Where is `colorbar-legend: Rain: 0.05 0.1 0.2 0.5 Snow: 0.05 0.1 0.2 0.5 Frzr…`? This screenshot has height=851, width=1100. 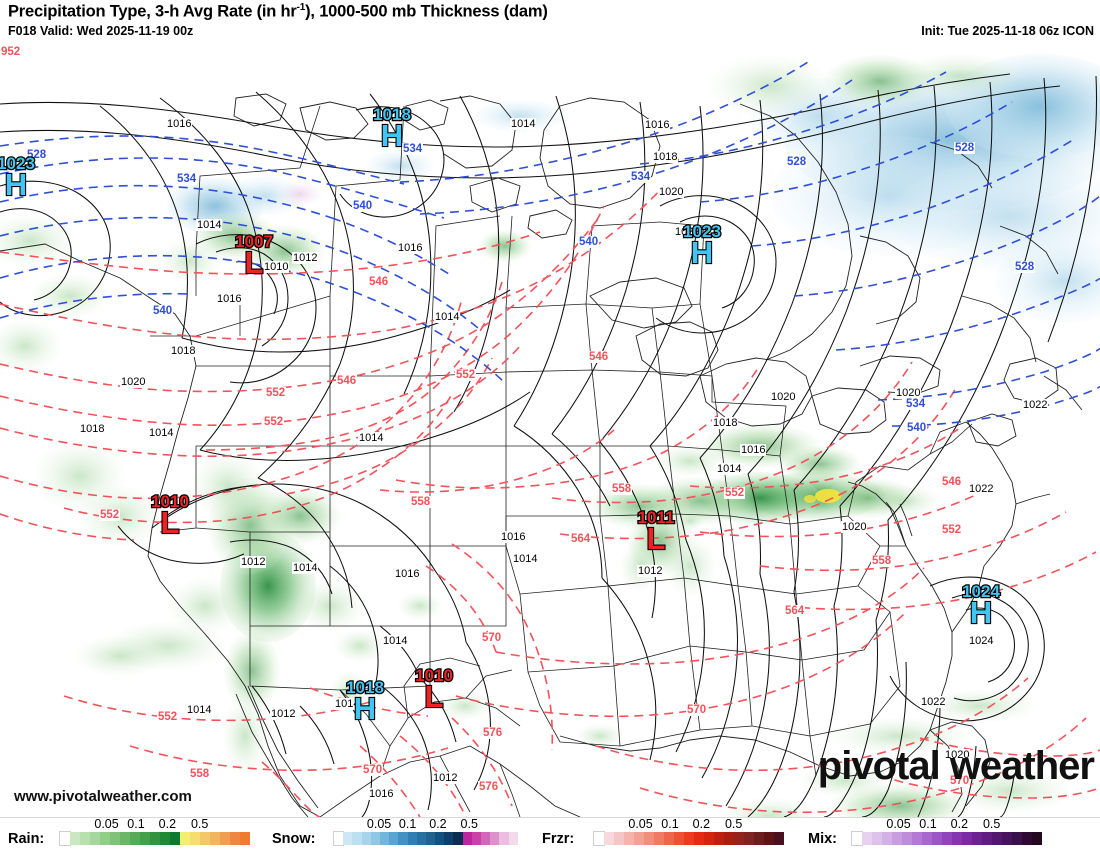
colorbar-legend: Rain: 0.05 0.1 0.2 0.5 Snow: 0.05 0.1 0.2 0.5 Frzr… is located at coordinates (550, 834).